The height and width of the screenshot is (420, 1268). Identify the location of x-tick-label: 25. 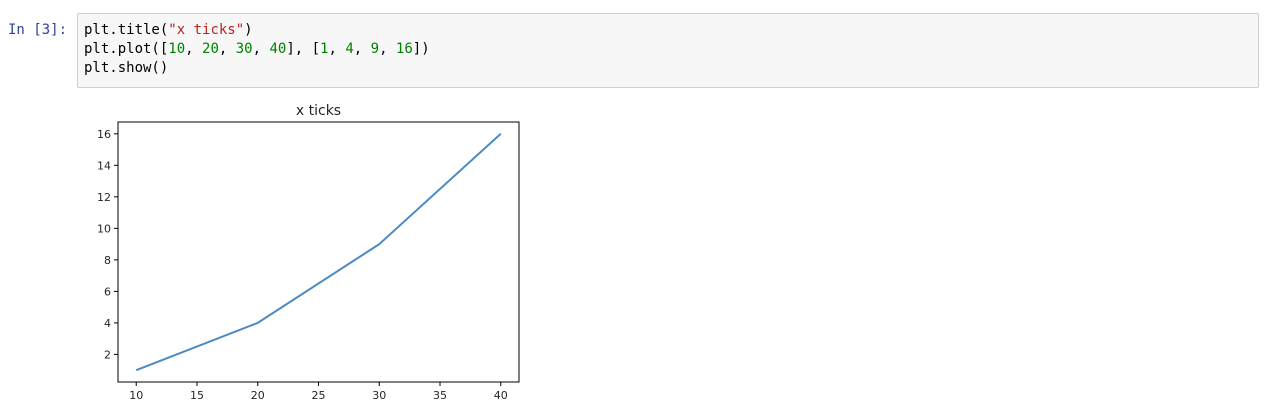
(319, 395).